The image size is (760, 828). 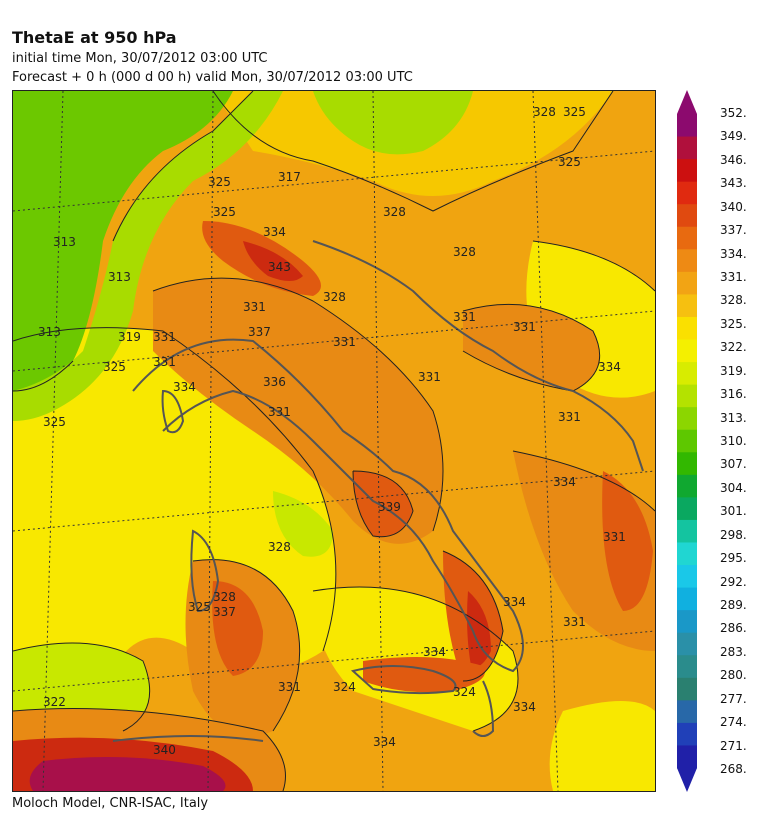 I want to click on field-yellow-southeast, so click(x=602, y=746).